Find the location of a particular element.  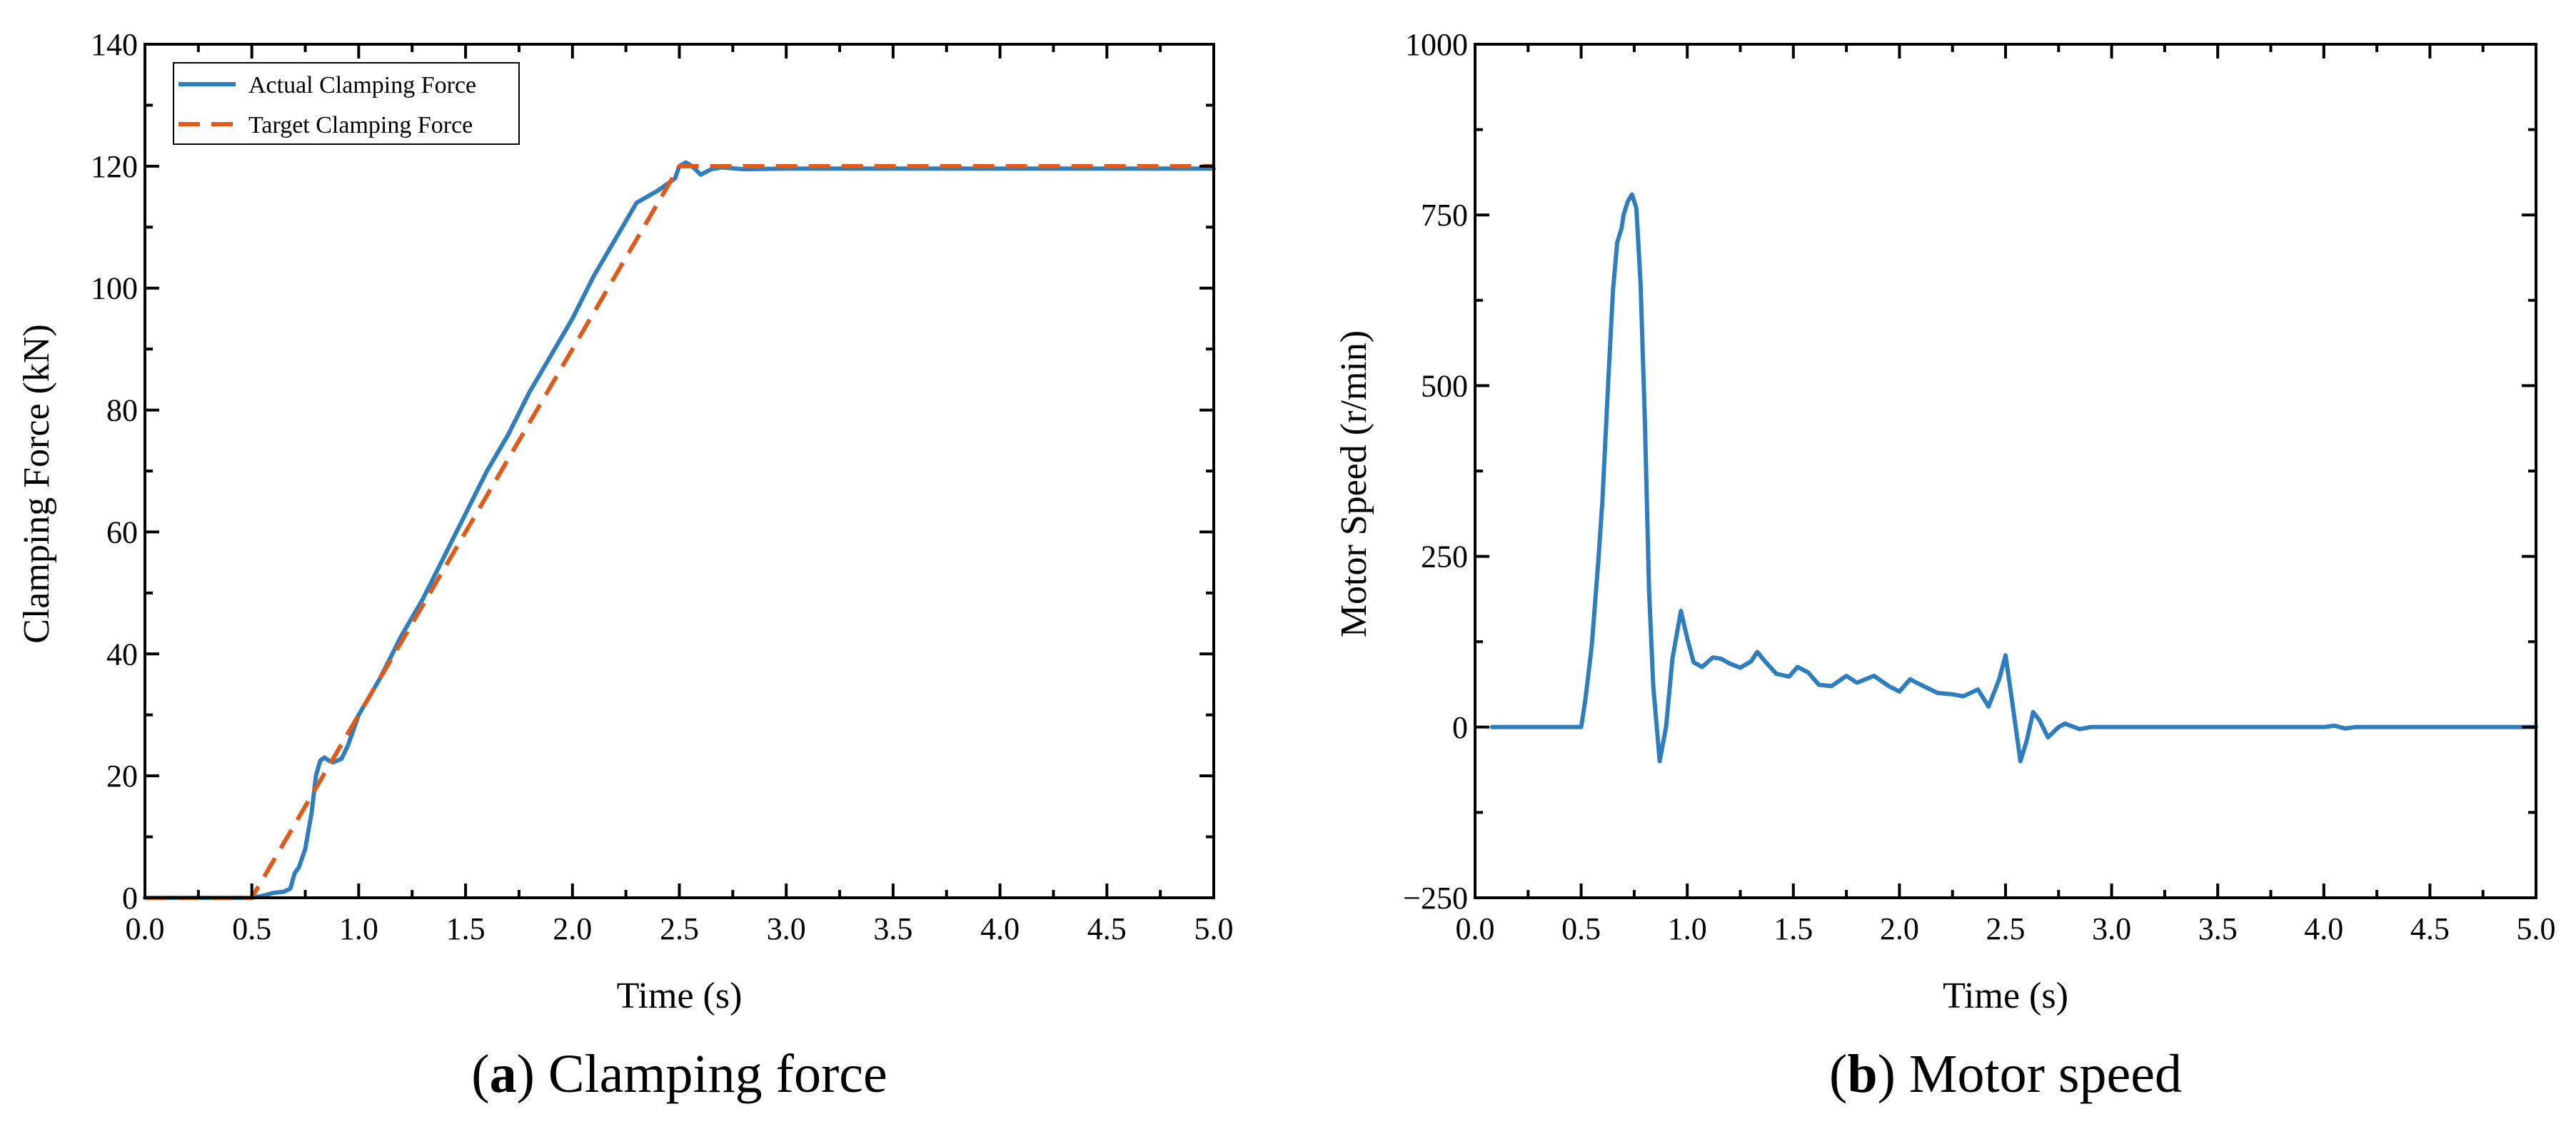

caption-letter: a is located at coordinates (503, 1074).